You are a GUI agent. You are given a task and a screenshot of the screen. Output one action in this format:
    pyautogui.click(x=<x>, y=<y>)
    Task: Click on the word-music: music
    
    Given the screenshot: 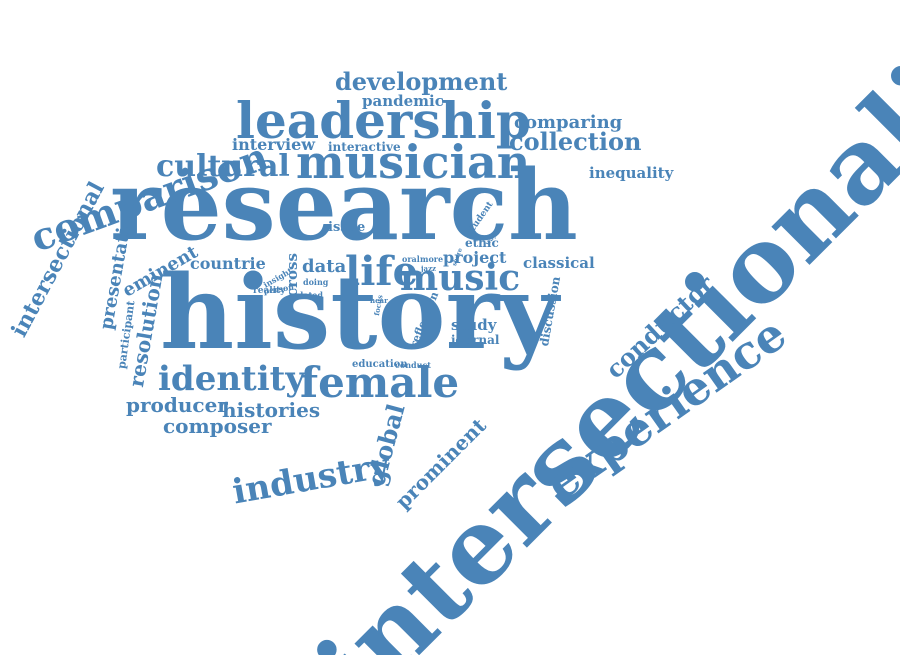 What is the action you would take?
    pyautogui.click(x=460, y=278)
    